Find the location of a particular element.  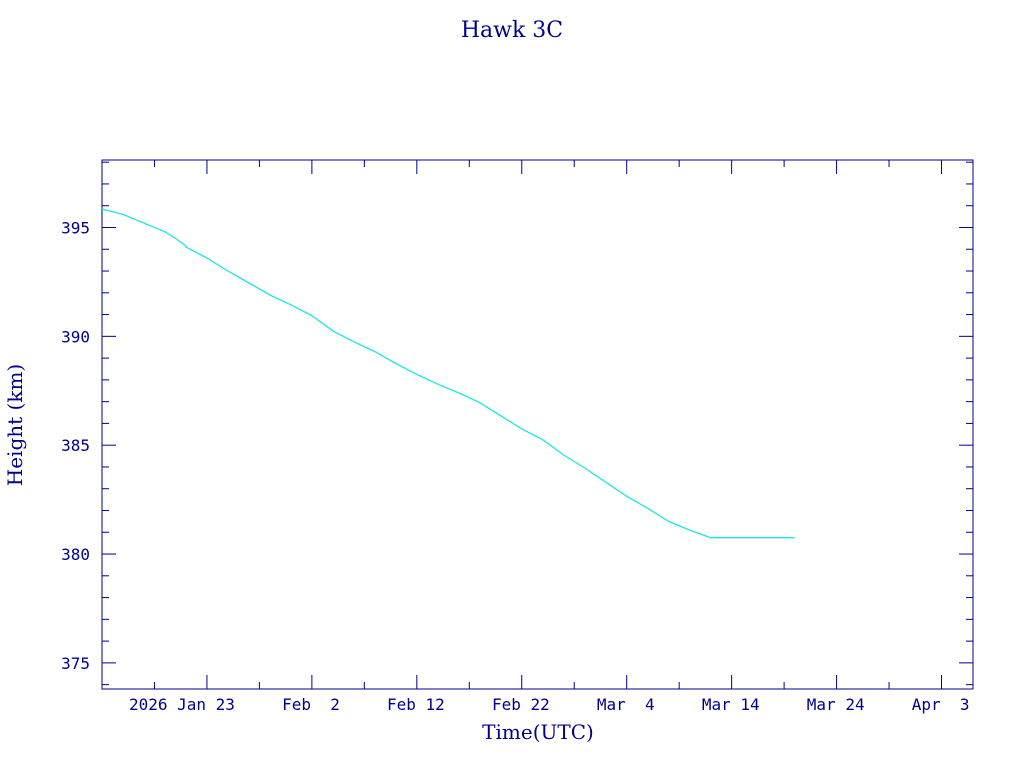

x-tick-label: Mar 14 is located at coordinates (731, 704).